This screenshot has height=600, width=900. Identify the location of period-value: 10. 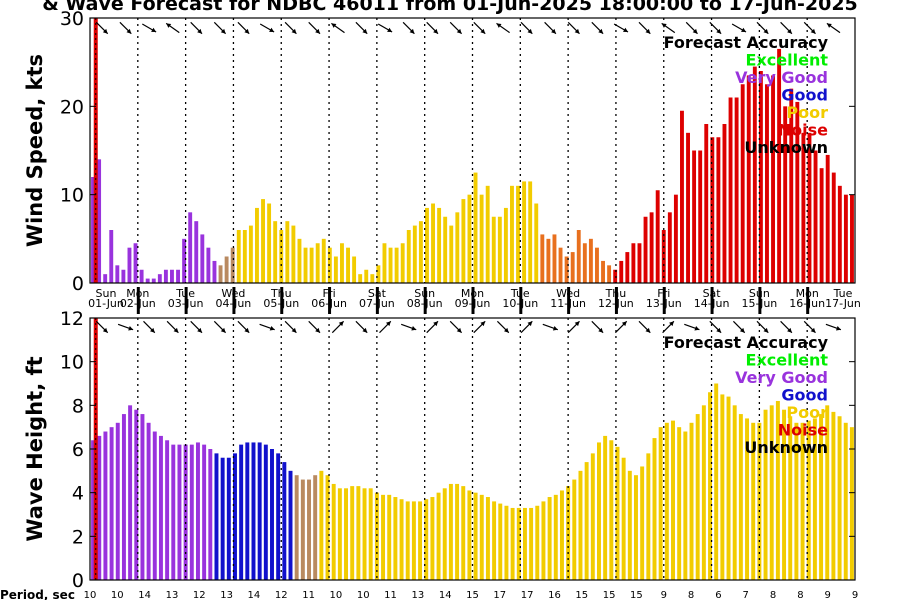
(363, 595).